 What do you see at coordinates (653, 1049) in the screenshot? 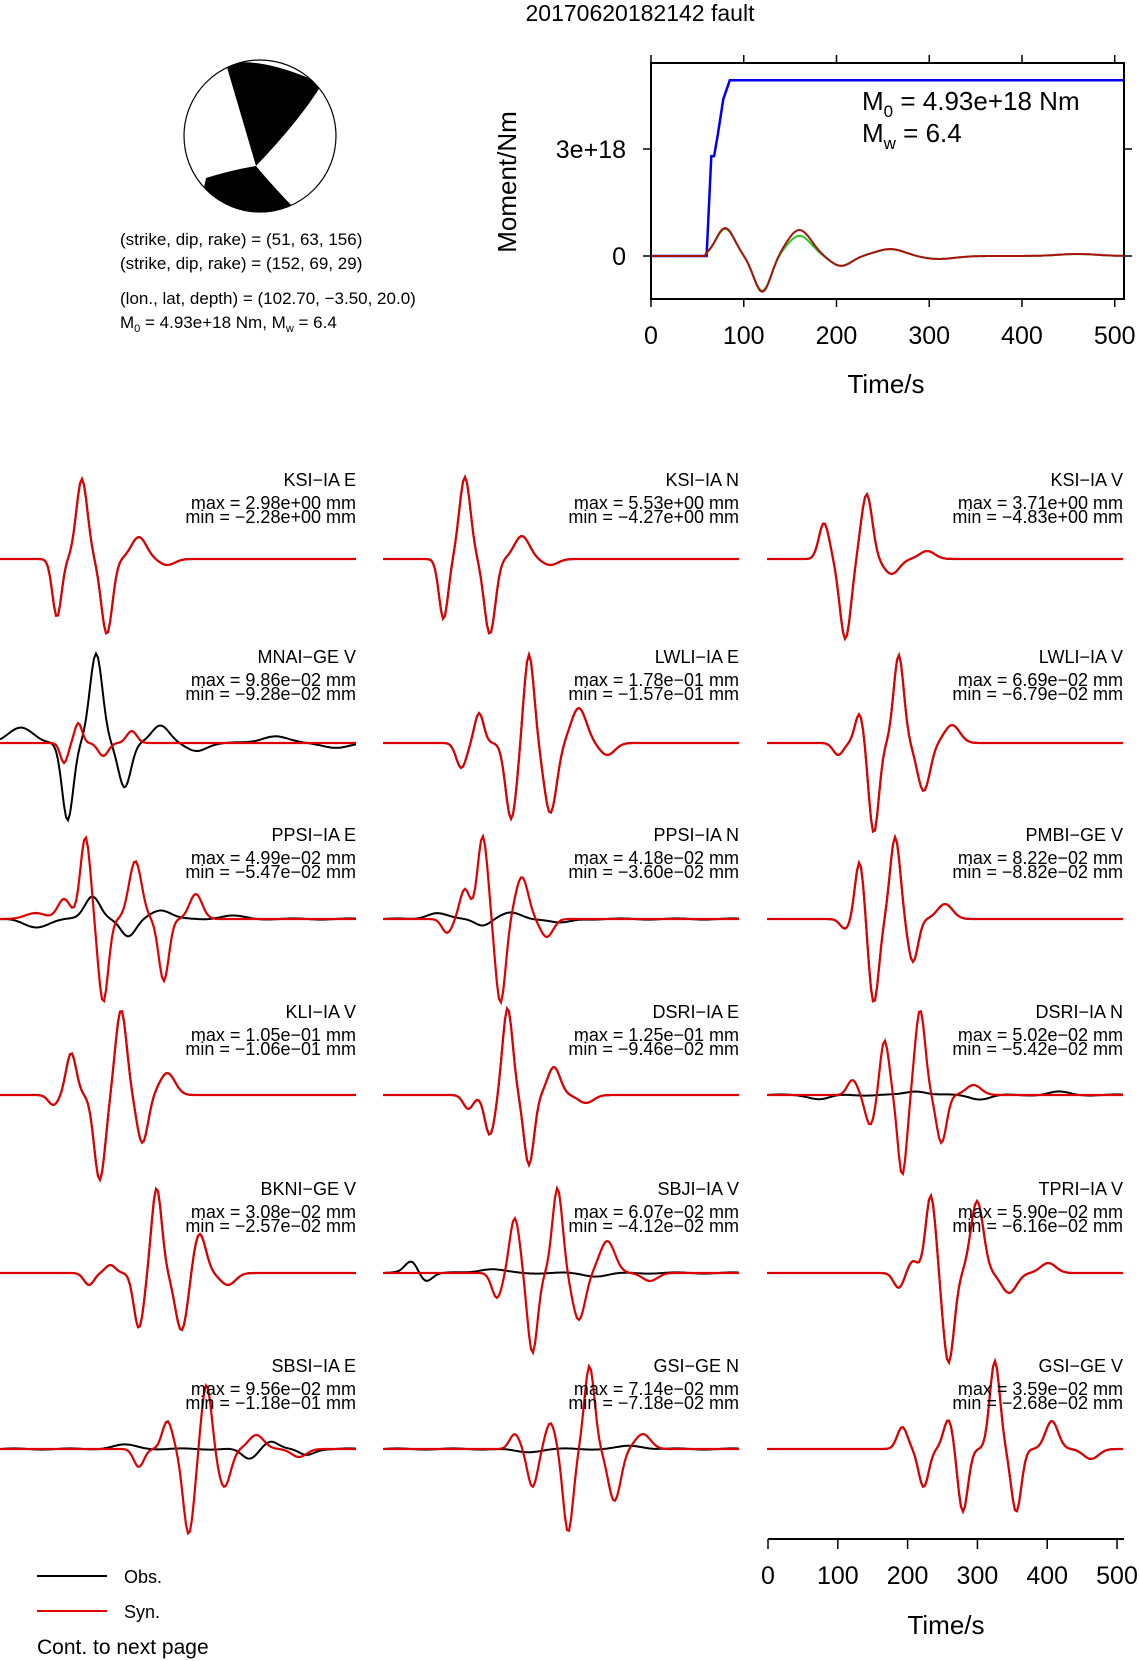
I see `station-min: min = −9.46e−02 mm` at bounding box center [653, 1049].